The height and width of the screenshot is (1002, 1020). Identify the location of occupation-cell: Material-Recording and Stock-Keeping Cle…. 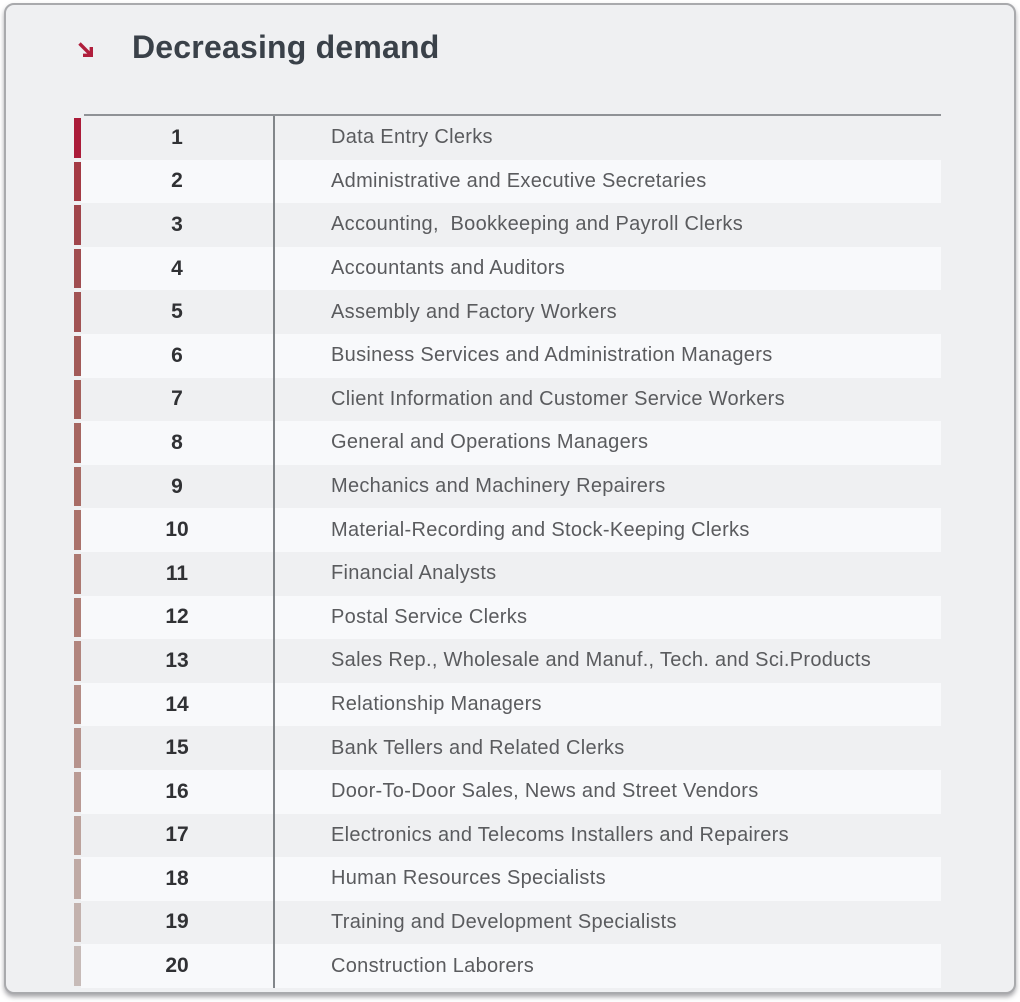
(607, 530).